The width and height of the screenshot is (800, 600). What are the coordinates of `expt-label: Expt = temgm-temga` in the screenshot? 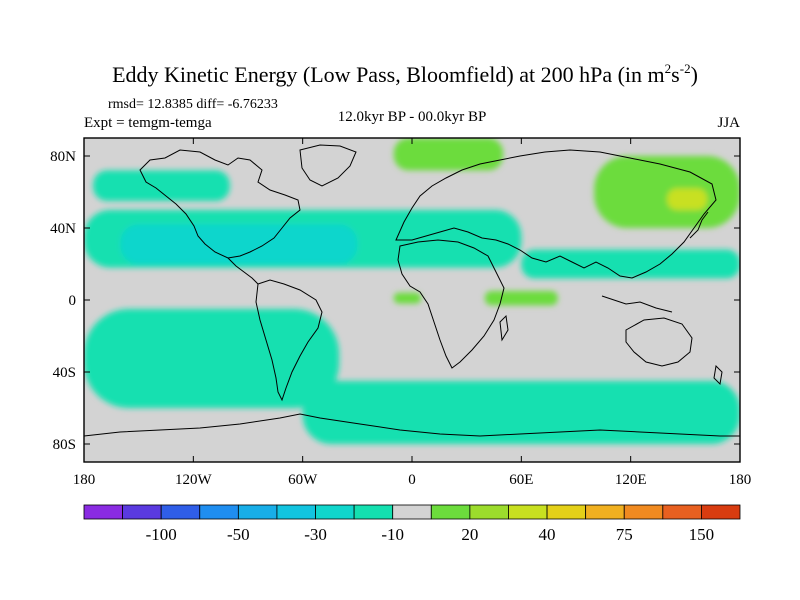 It's located at (148, 123).